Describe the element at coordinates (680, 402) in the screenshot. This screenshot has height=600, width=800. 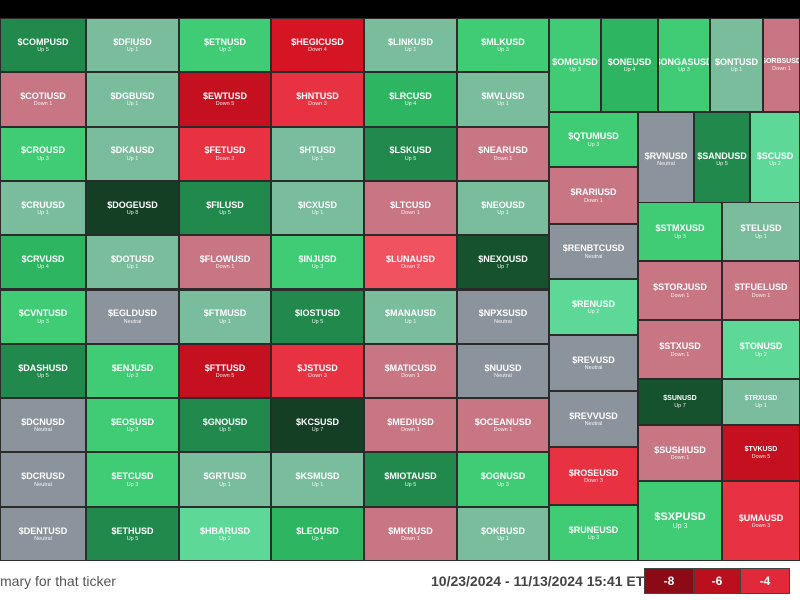
I see `ticker-tile: $SUNUSD Up 7` at that location.